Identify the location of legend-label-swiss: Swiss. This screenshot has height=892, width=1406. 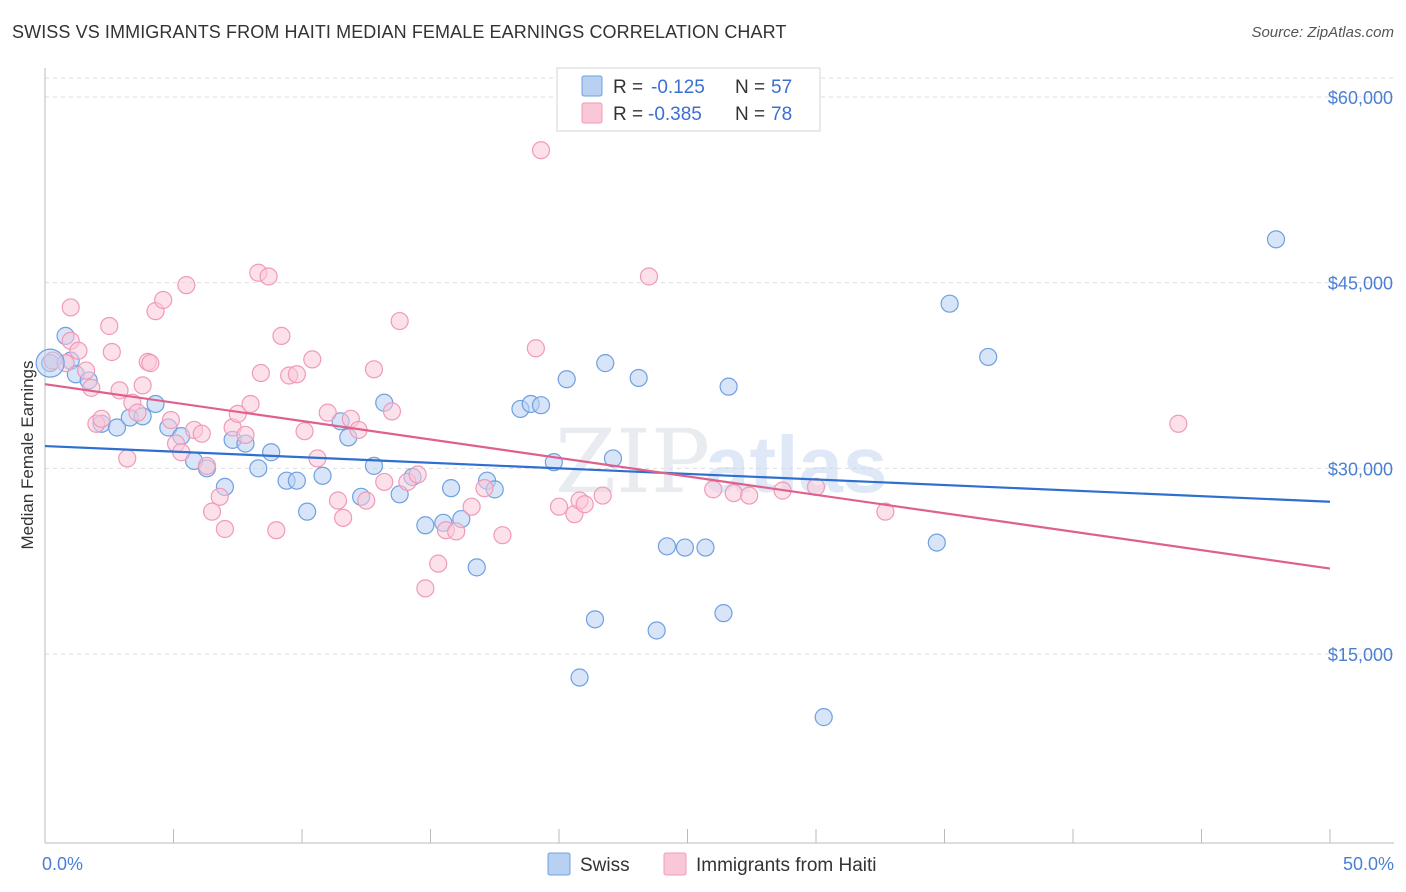
(605, 865).